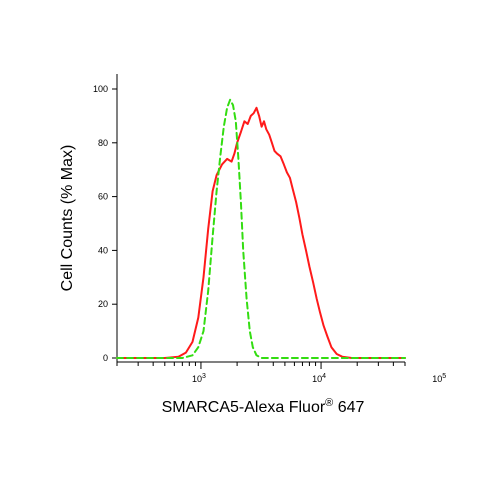  I want to click on x-tick-label: 10⁵, so click(439, 378).